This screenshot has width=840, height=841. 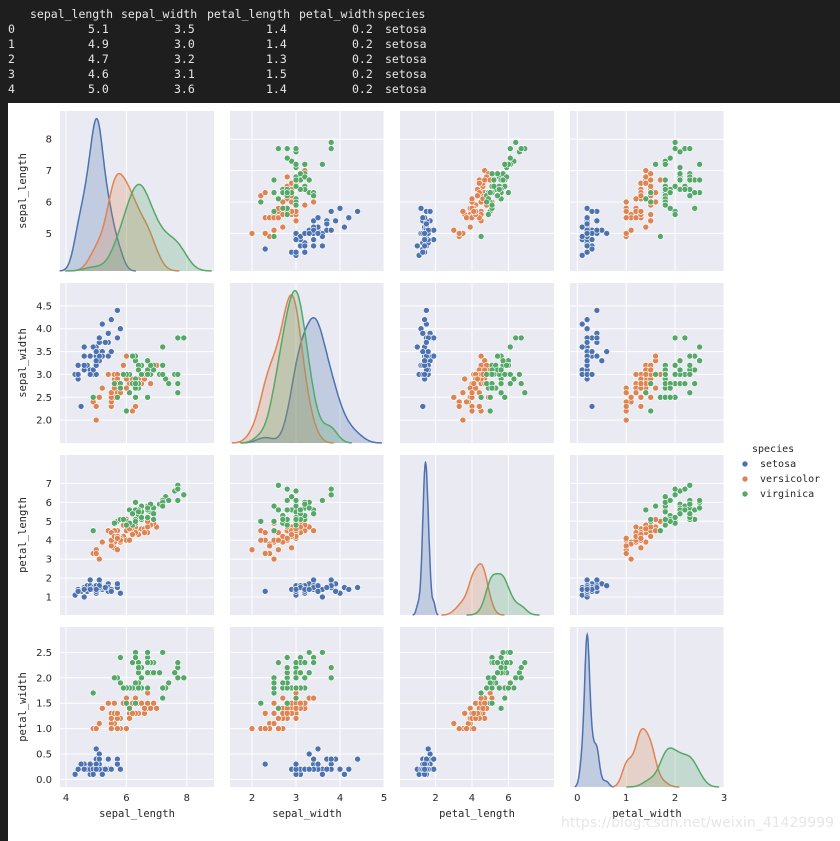 What do you see at coordinates (673, 767) in the screenshot?
I see `kde-line` at bounding box center [673, 767].